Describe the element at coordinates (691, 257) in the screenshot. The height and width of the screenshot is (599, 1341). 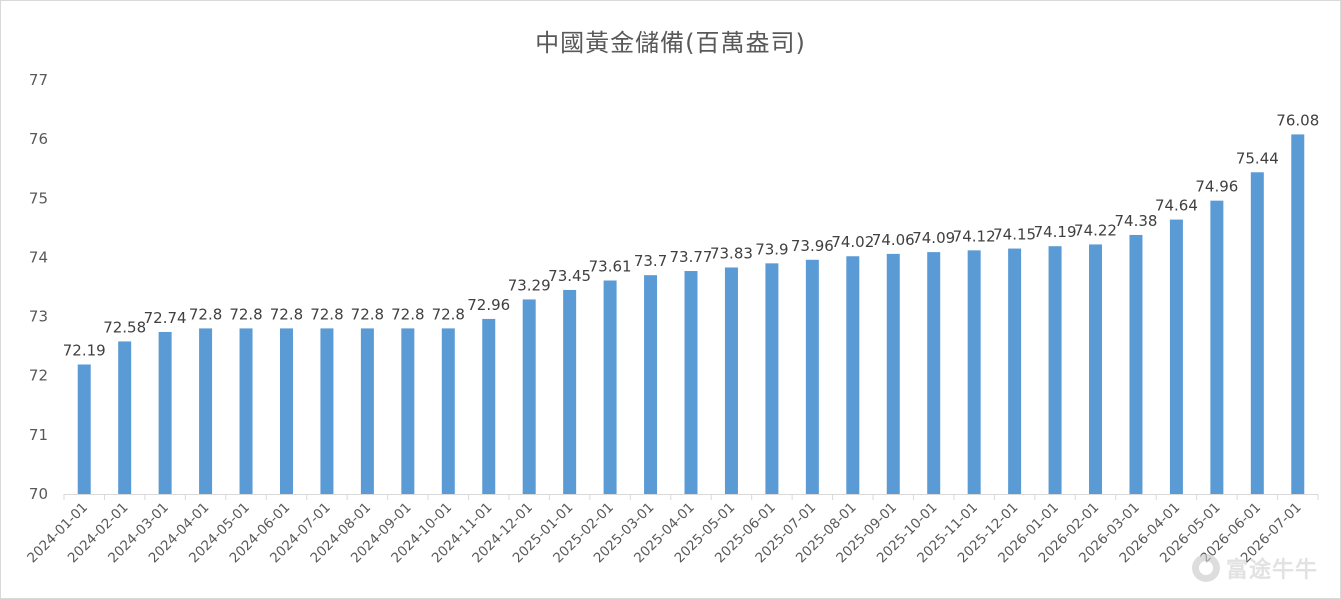
I see `data-label: 73.77` at that location.